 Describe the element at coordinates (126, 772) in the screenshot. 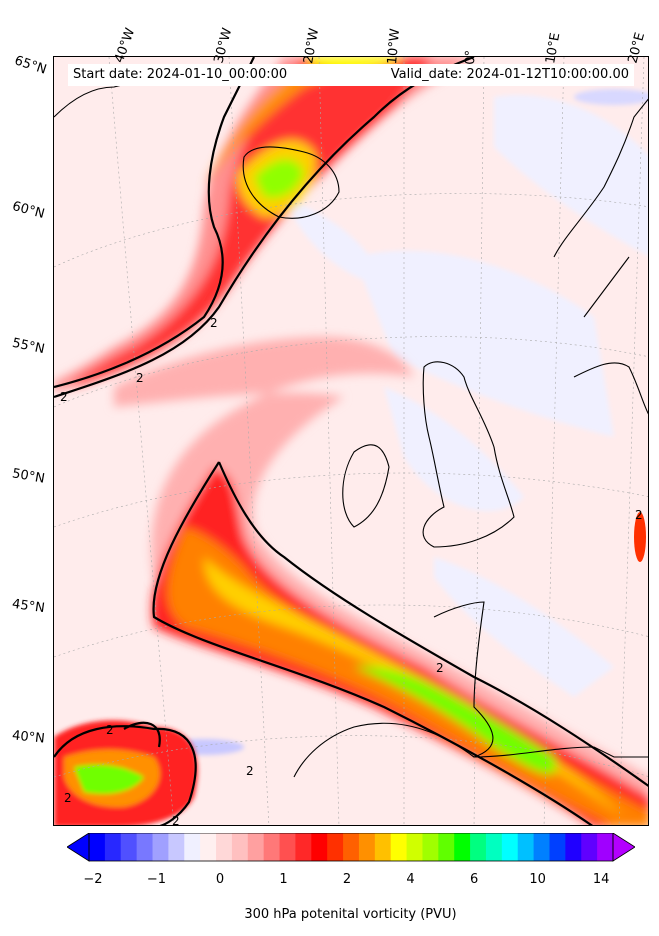

I see `southwest-pv-blob` at that location.